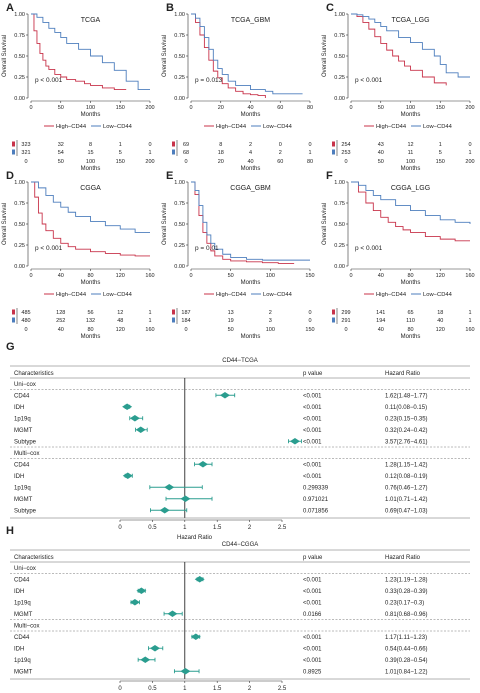  Describe the element at coordinates (440, 276) in the screenshot. I see `x-tick-label: 120` at that location.